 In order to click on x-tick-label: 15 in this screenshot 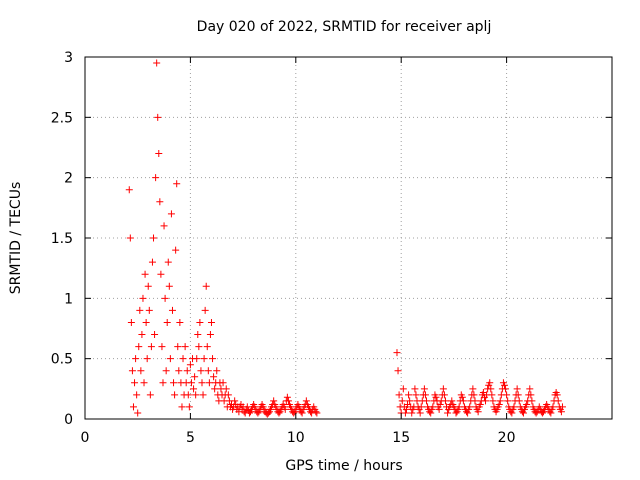, I will do `click(401, 438)`.